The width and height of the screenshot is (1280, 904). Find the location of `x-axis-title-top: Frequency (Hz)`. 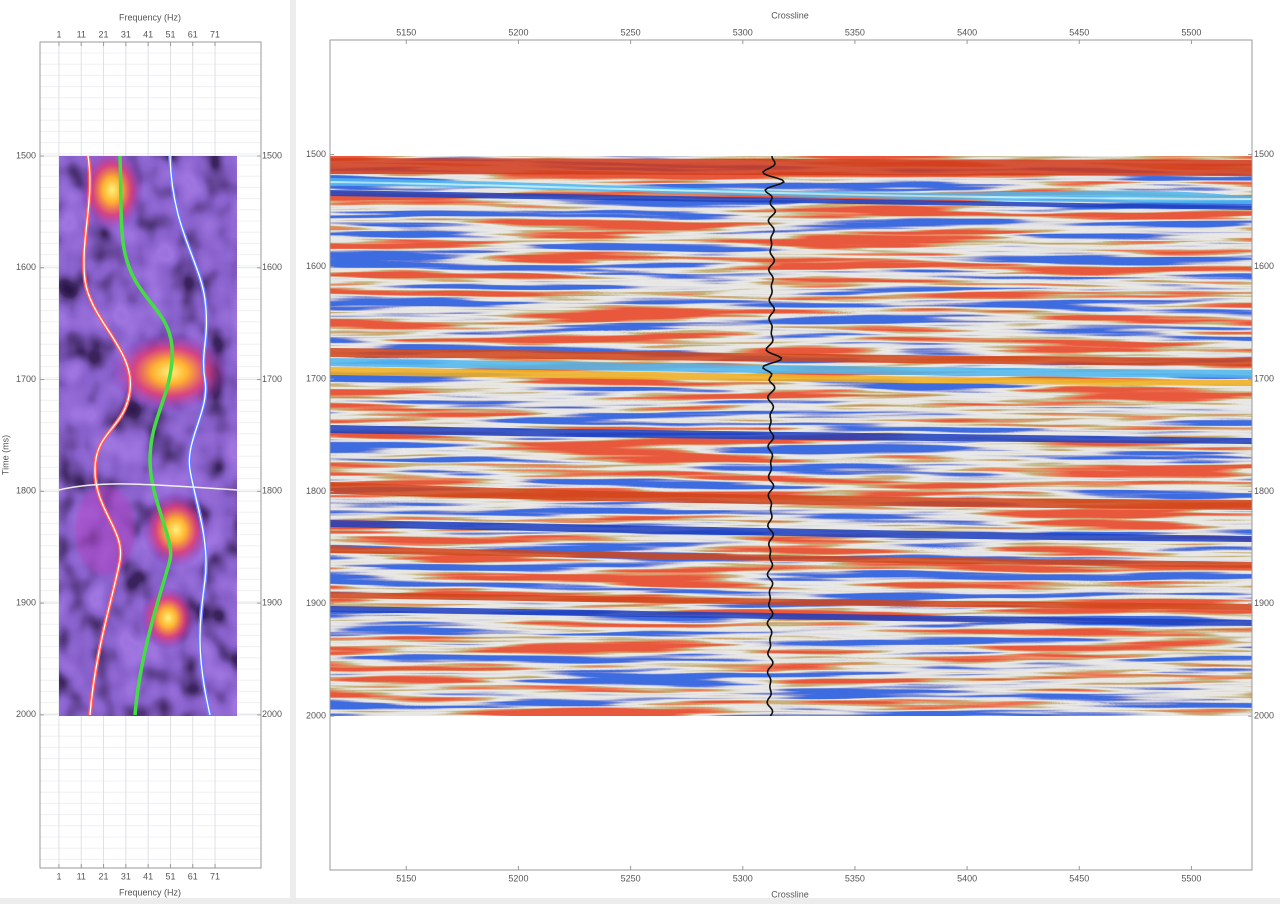

x-axis-title-top: Frequency (Hz) is located at coordinates (150, 17).